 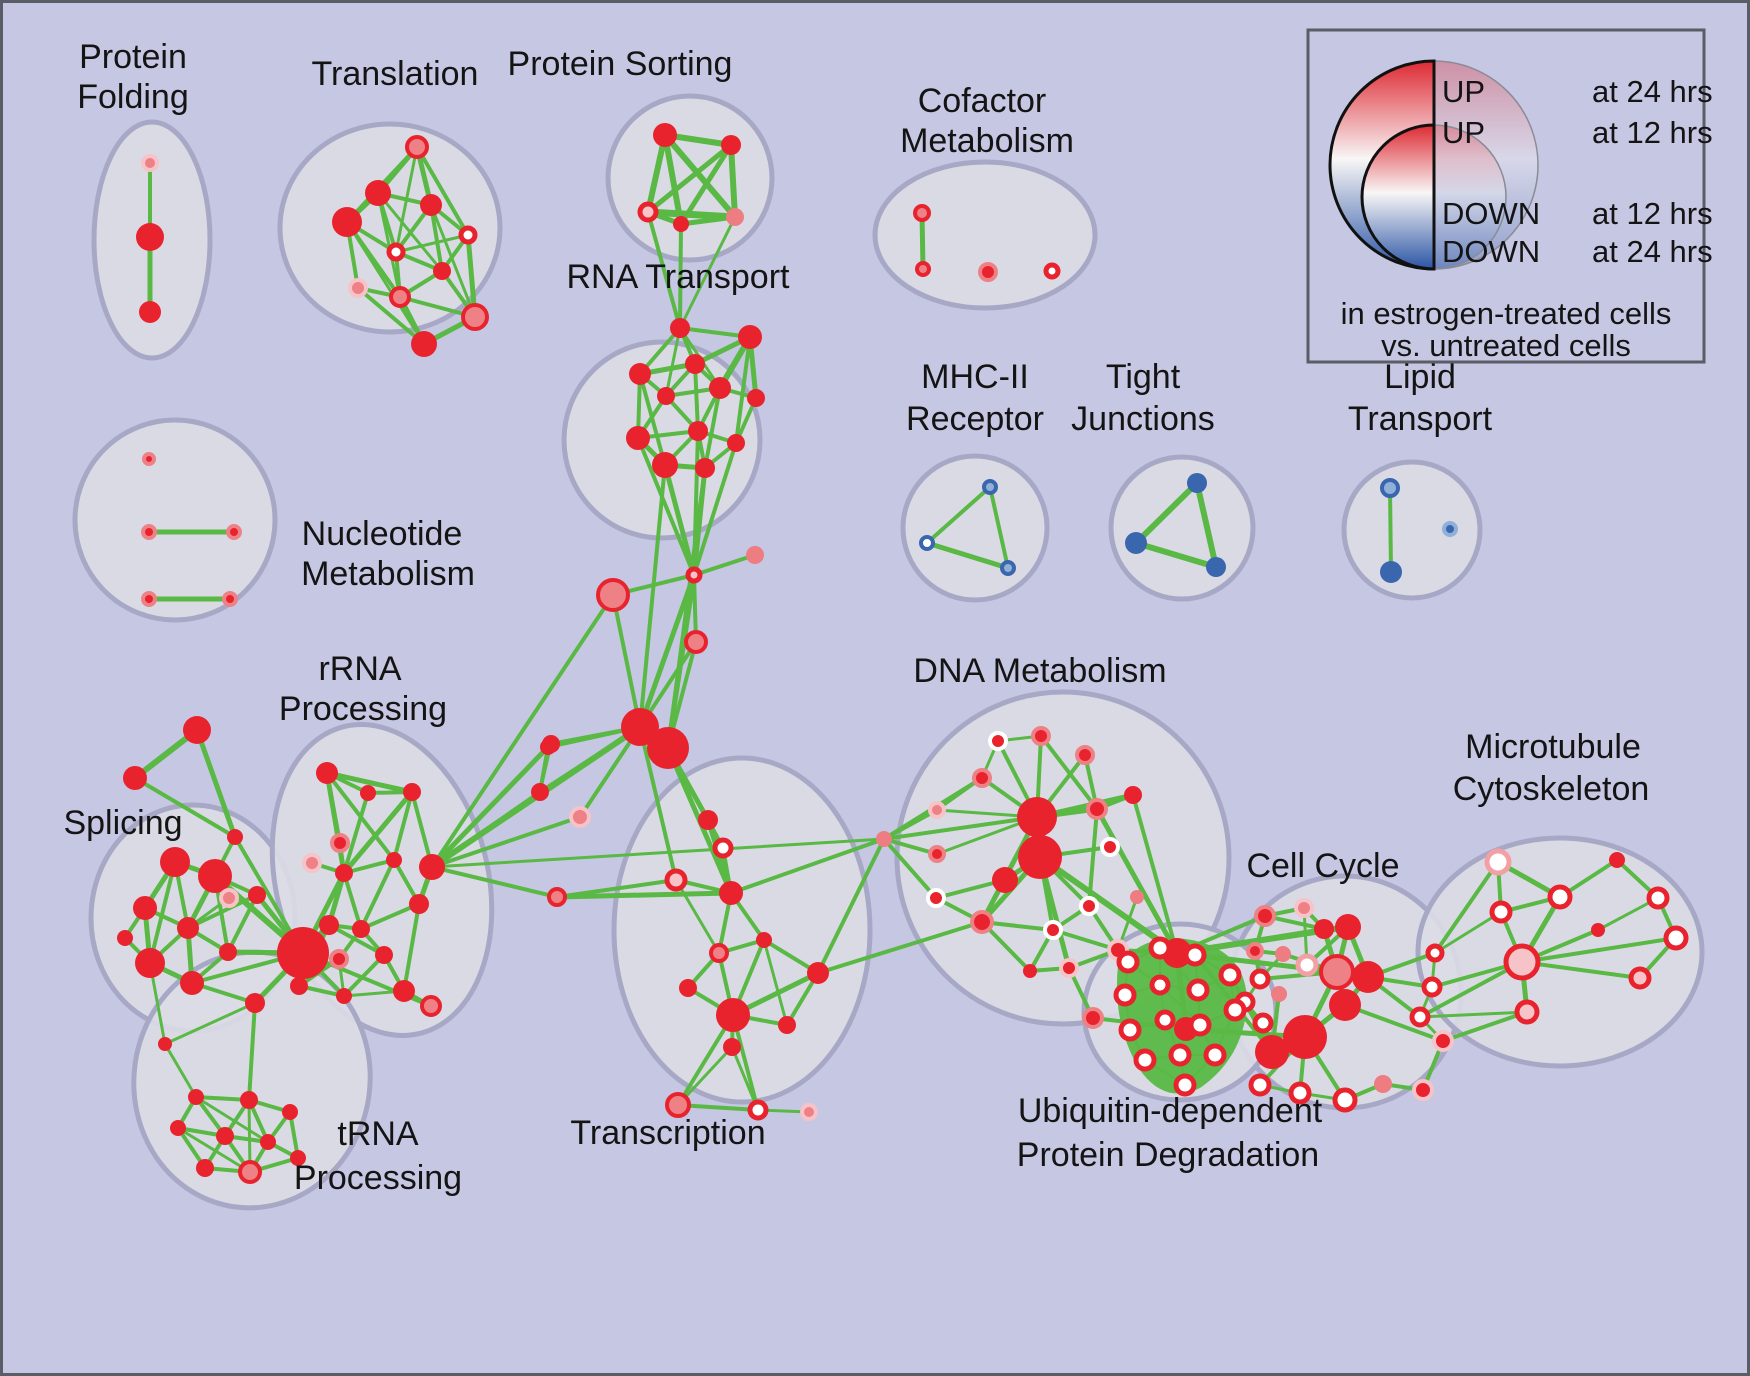 What do you see at coordinates (988, 272) in the screenshot?
I see `network-node-c3` at bounding box center [988, 272].